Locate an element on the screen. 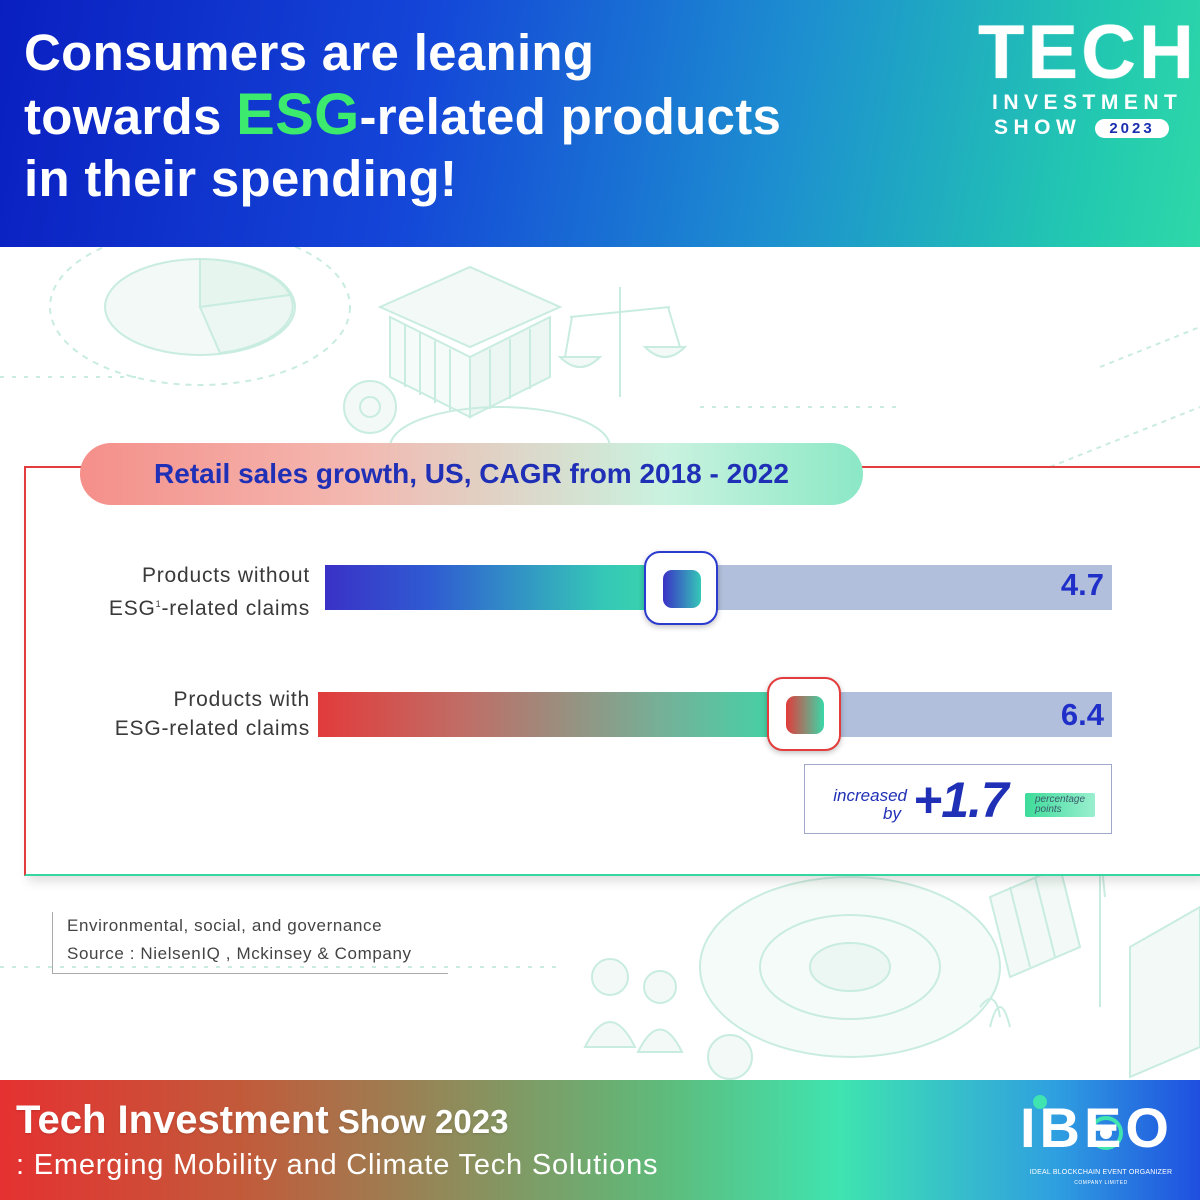 This screenshot has height=1200, width=1200. increase-unit-line-2: points is located at coordinates (1048, 809).